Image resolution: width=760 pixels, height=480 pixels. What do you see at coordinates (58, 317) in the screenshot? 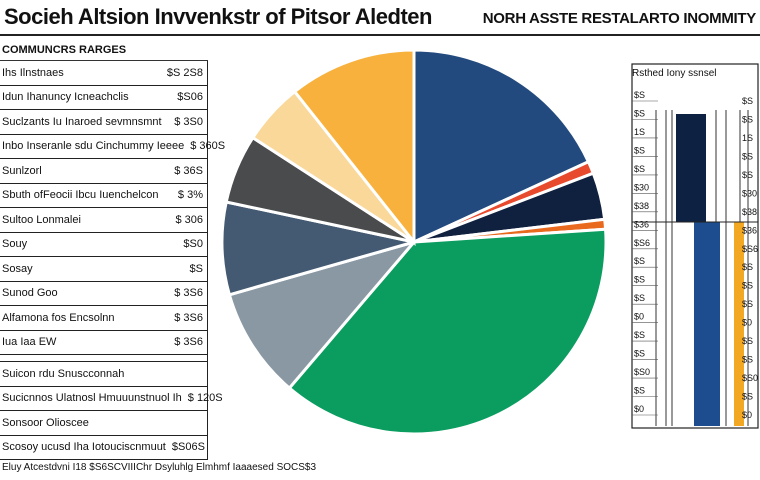
I see `table-row-label: Alfamona fos Encsolnn` at bounding box center [58, 317].